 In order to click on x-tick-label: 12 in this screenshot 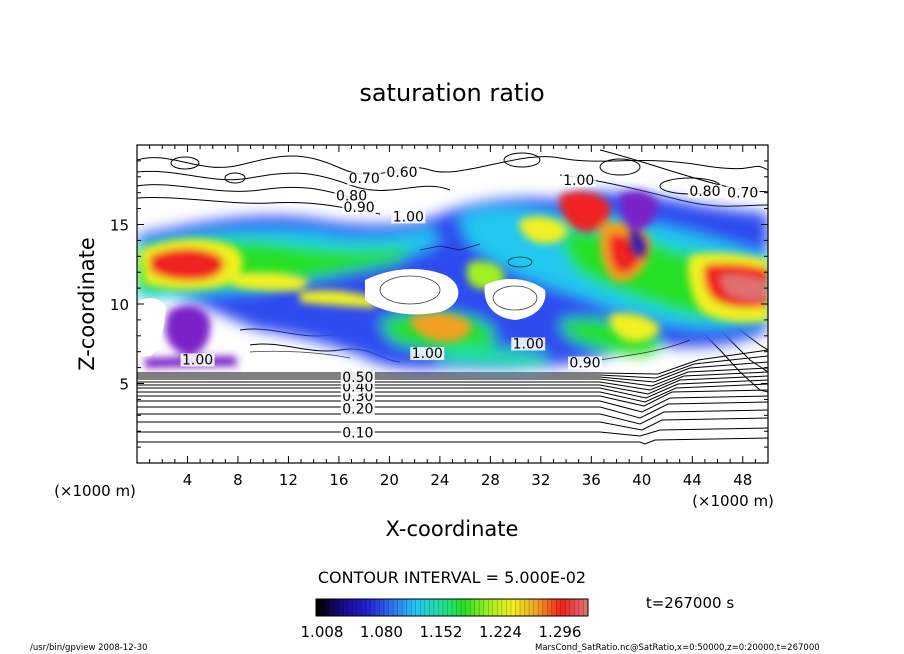, I will do `click(288, 480)`.